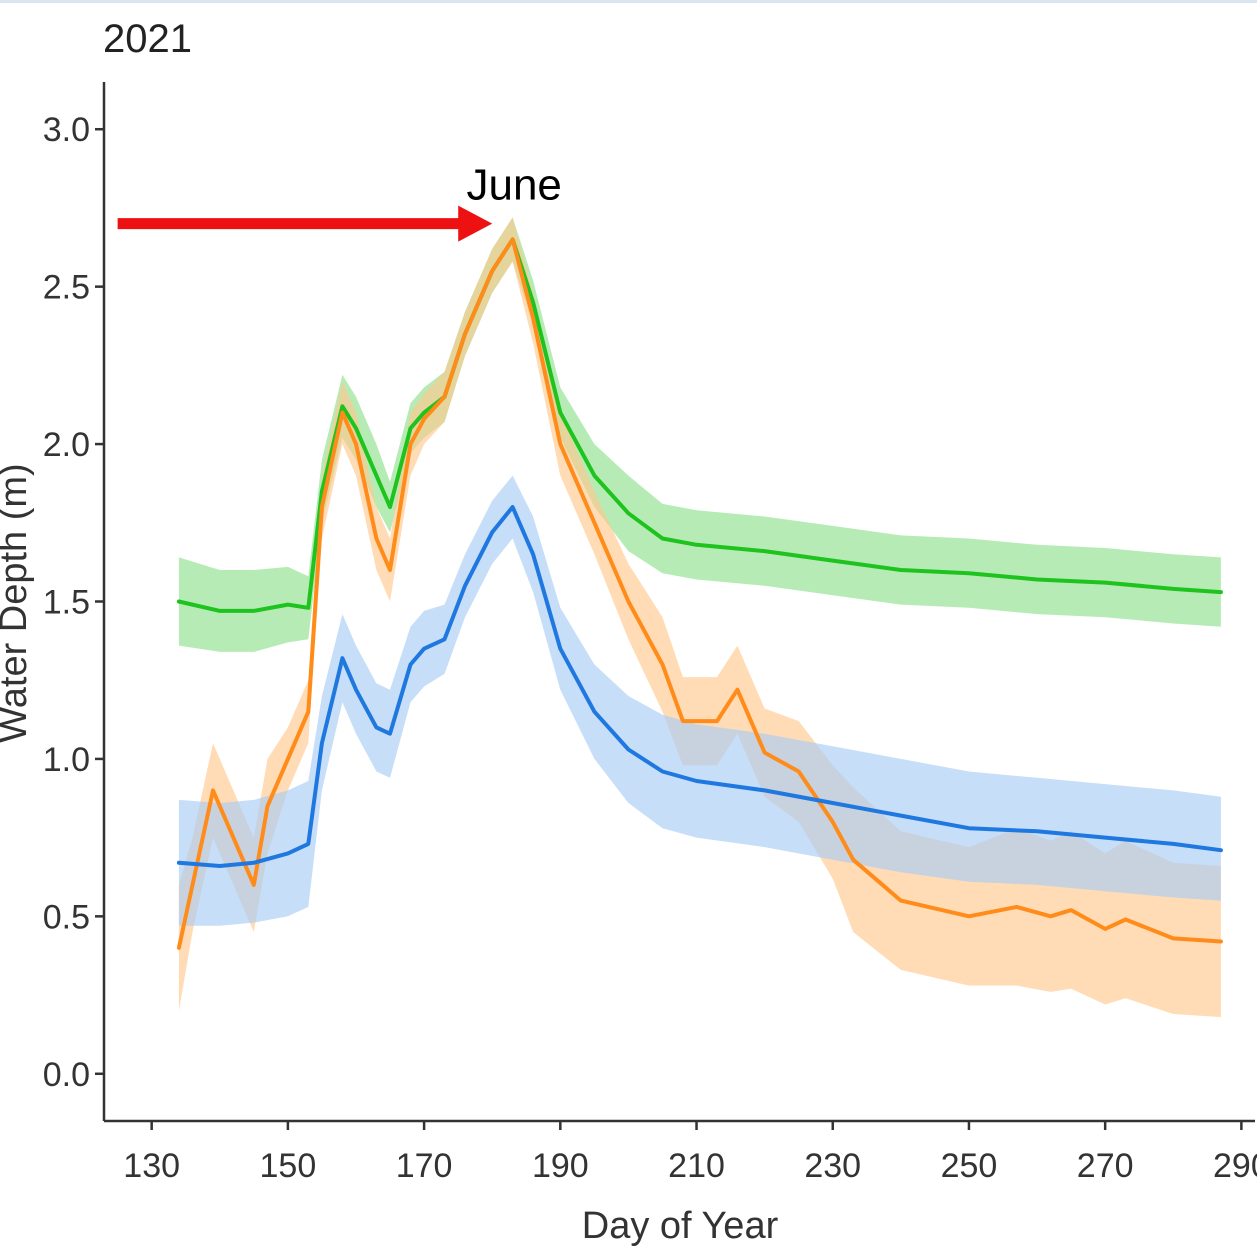 The width and height of the screenshot is (1257, 1250). Describe the element at coordinates (66, 1075) in the screenshot. I see `y-tick-label: 0.0` at that location.